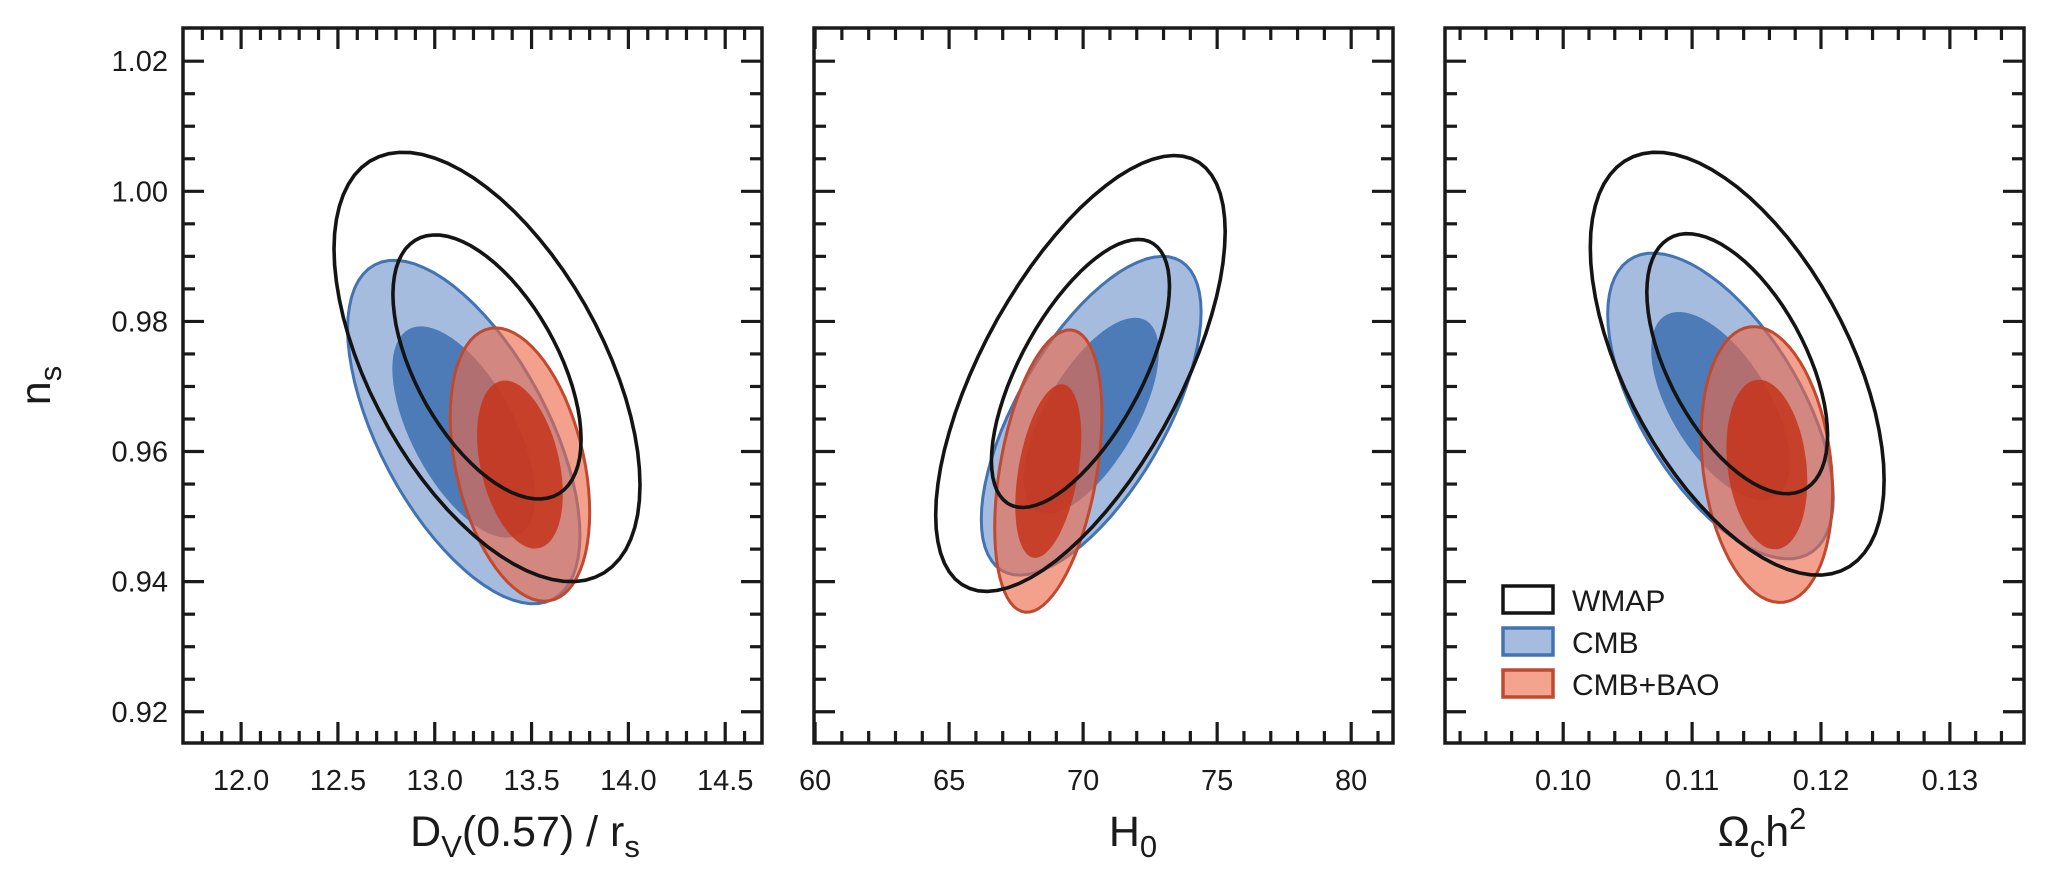  What do you see at coordinates (525, 836) in the screenshot?
I see `x-axis-title-panel-1: DV(0.57) / rs` at bounding box center [525, 836].